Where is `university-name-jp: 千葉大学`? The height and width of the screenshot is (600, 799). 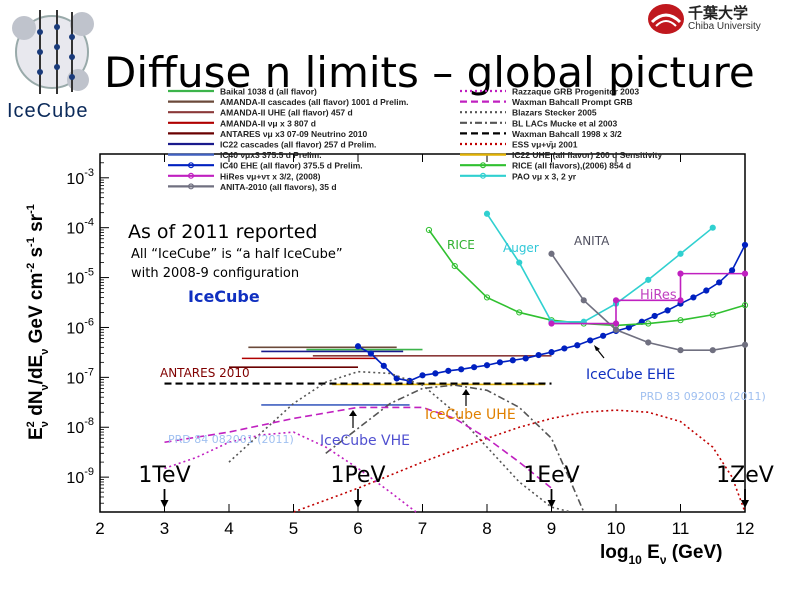 university-name-jp: 千葉大学 is located at coordinates (718, 13).